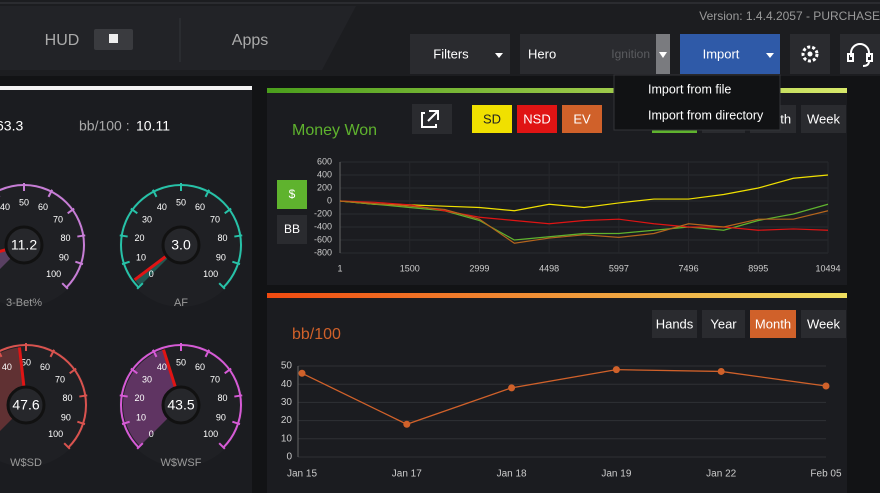 The height and width of the screenshot is (493, 880). What do you see at coordinates (432, 119) in the screenshot?
I see `export-button` at bounding box center [432, 119].